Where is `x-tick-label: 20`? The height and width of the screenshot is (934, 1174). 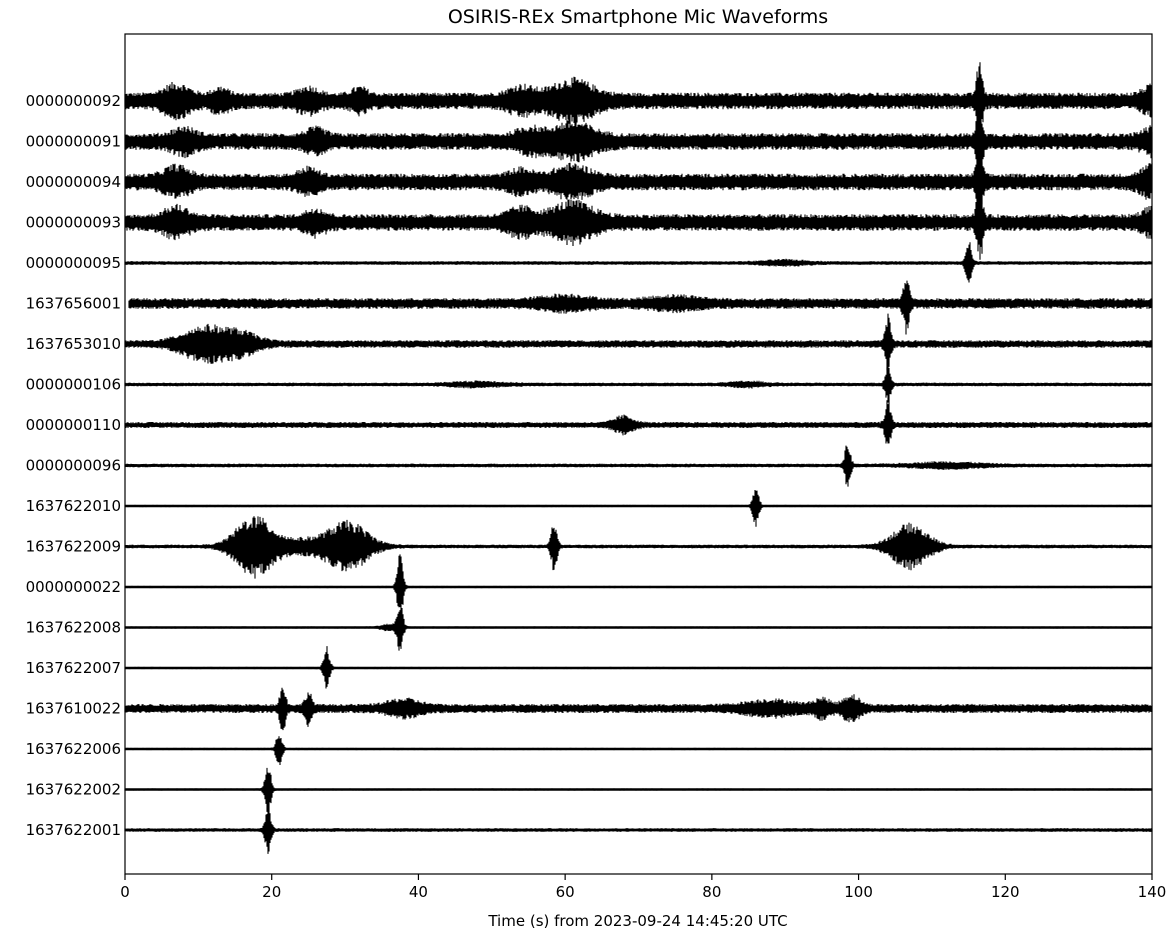
x-tick-label: 20 is located at coordinates (271, 892).